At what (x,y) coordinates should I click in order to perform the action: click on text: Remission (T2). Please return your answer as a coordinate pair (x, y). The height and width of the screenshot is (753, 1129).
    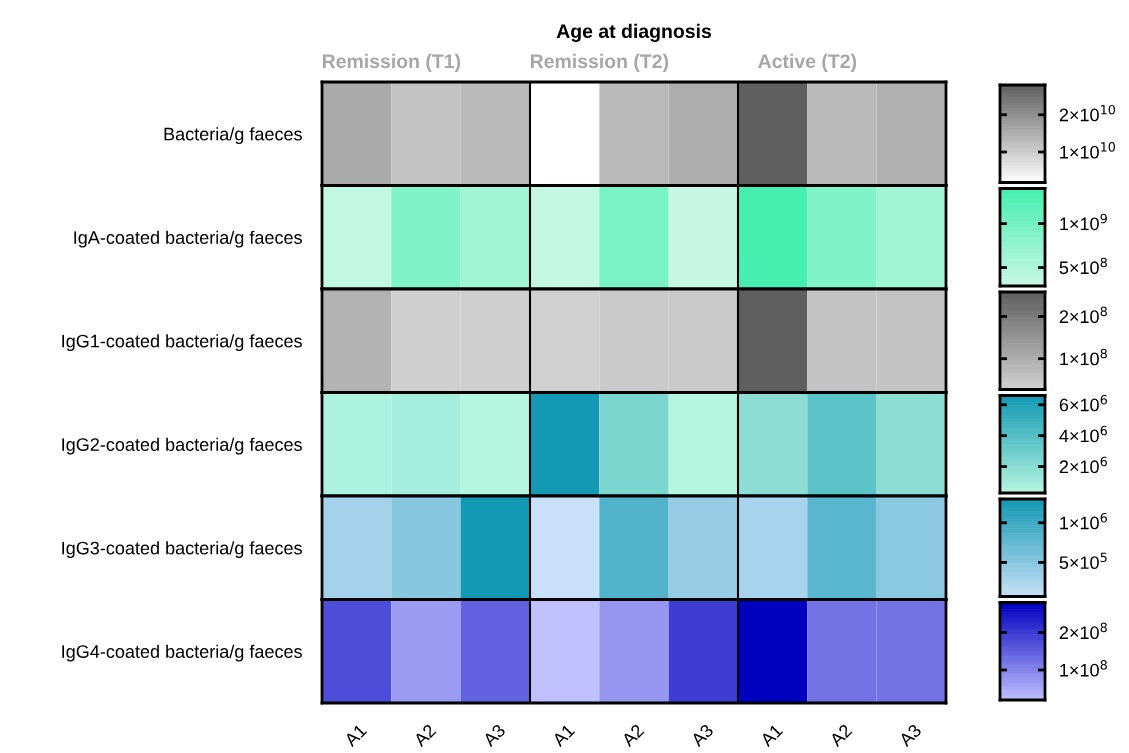
    Looking at the image, I should click on (599, 62).